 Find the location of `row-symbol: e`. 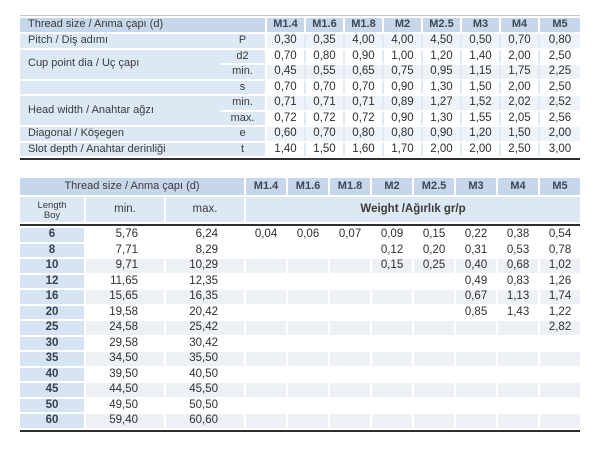

row-symbol: e is located at coordinates (242, 134).